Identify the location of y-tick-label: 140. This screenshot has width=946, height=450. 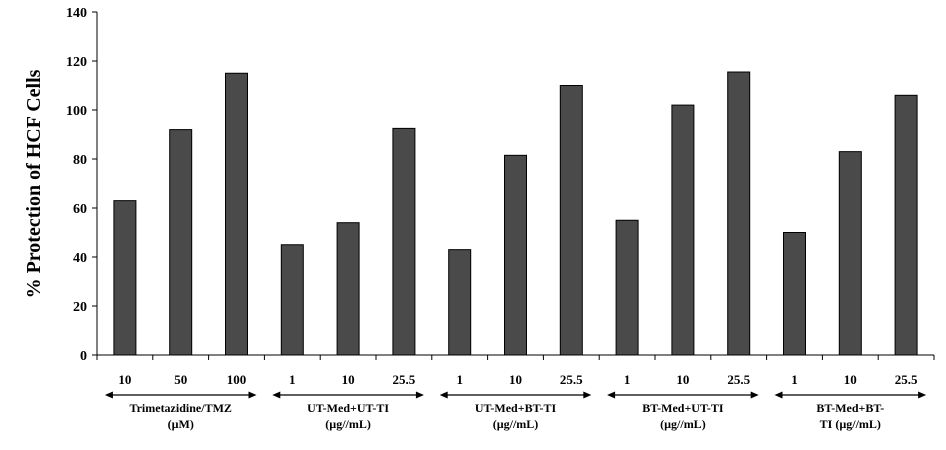
(76, 13).